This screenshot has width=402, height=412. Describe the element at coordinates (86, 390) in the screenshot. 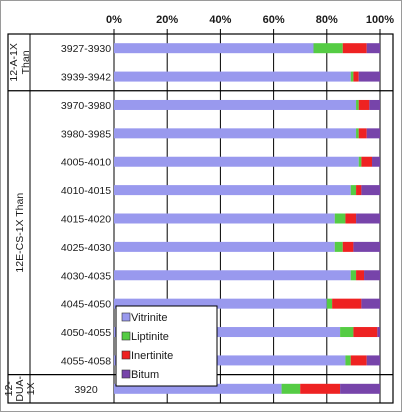

I see `row-label: 3920` at that location.